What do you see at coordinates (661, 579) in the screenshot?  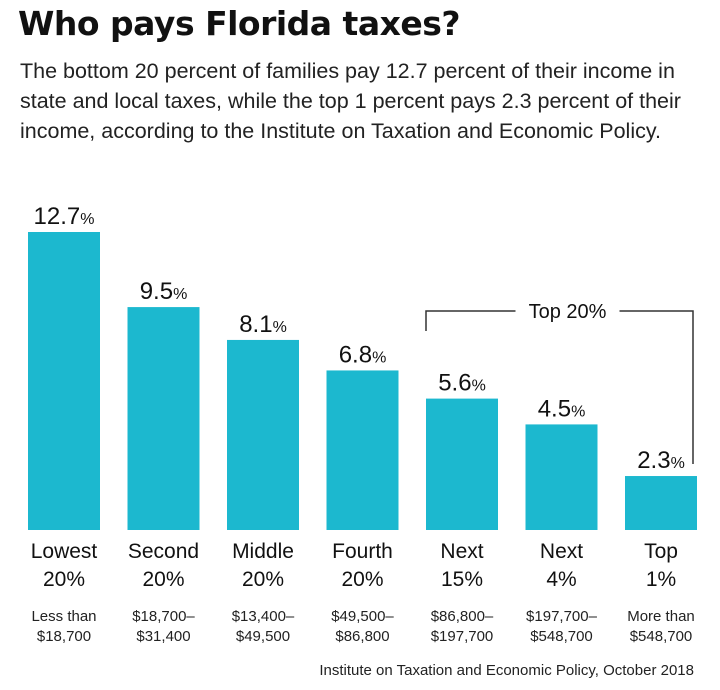 I see `category-sublabel: 1%` at bounding box center [661, 579].